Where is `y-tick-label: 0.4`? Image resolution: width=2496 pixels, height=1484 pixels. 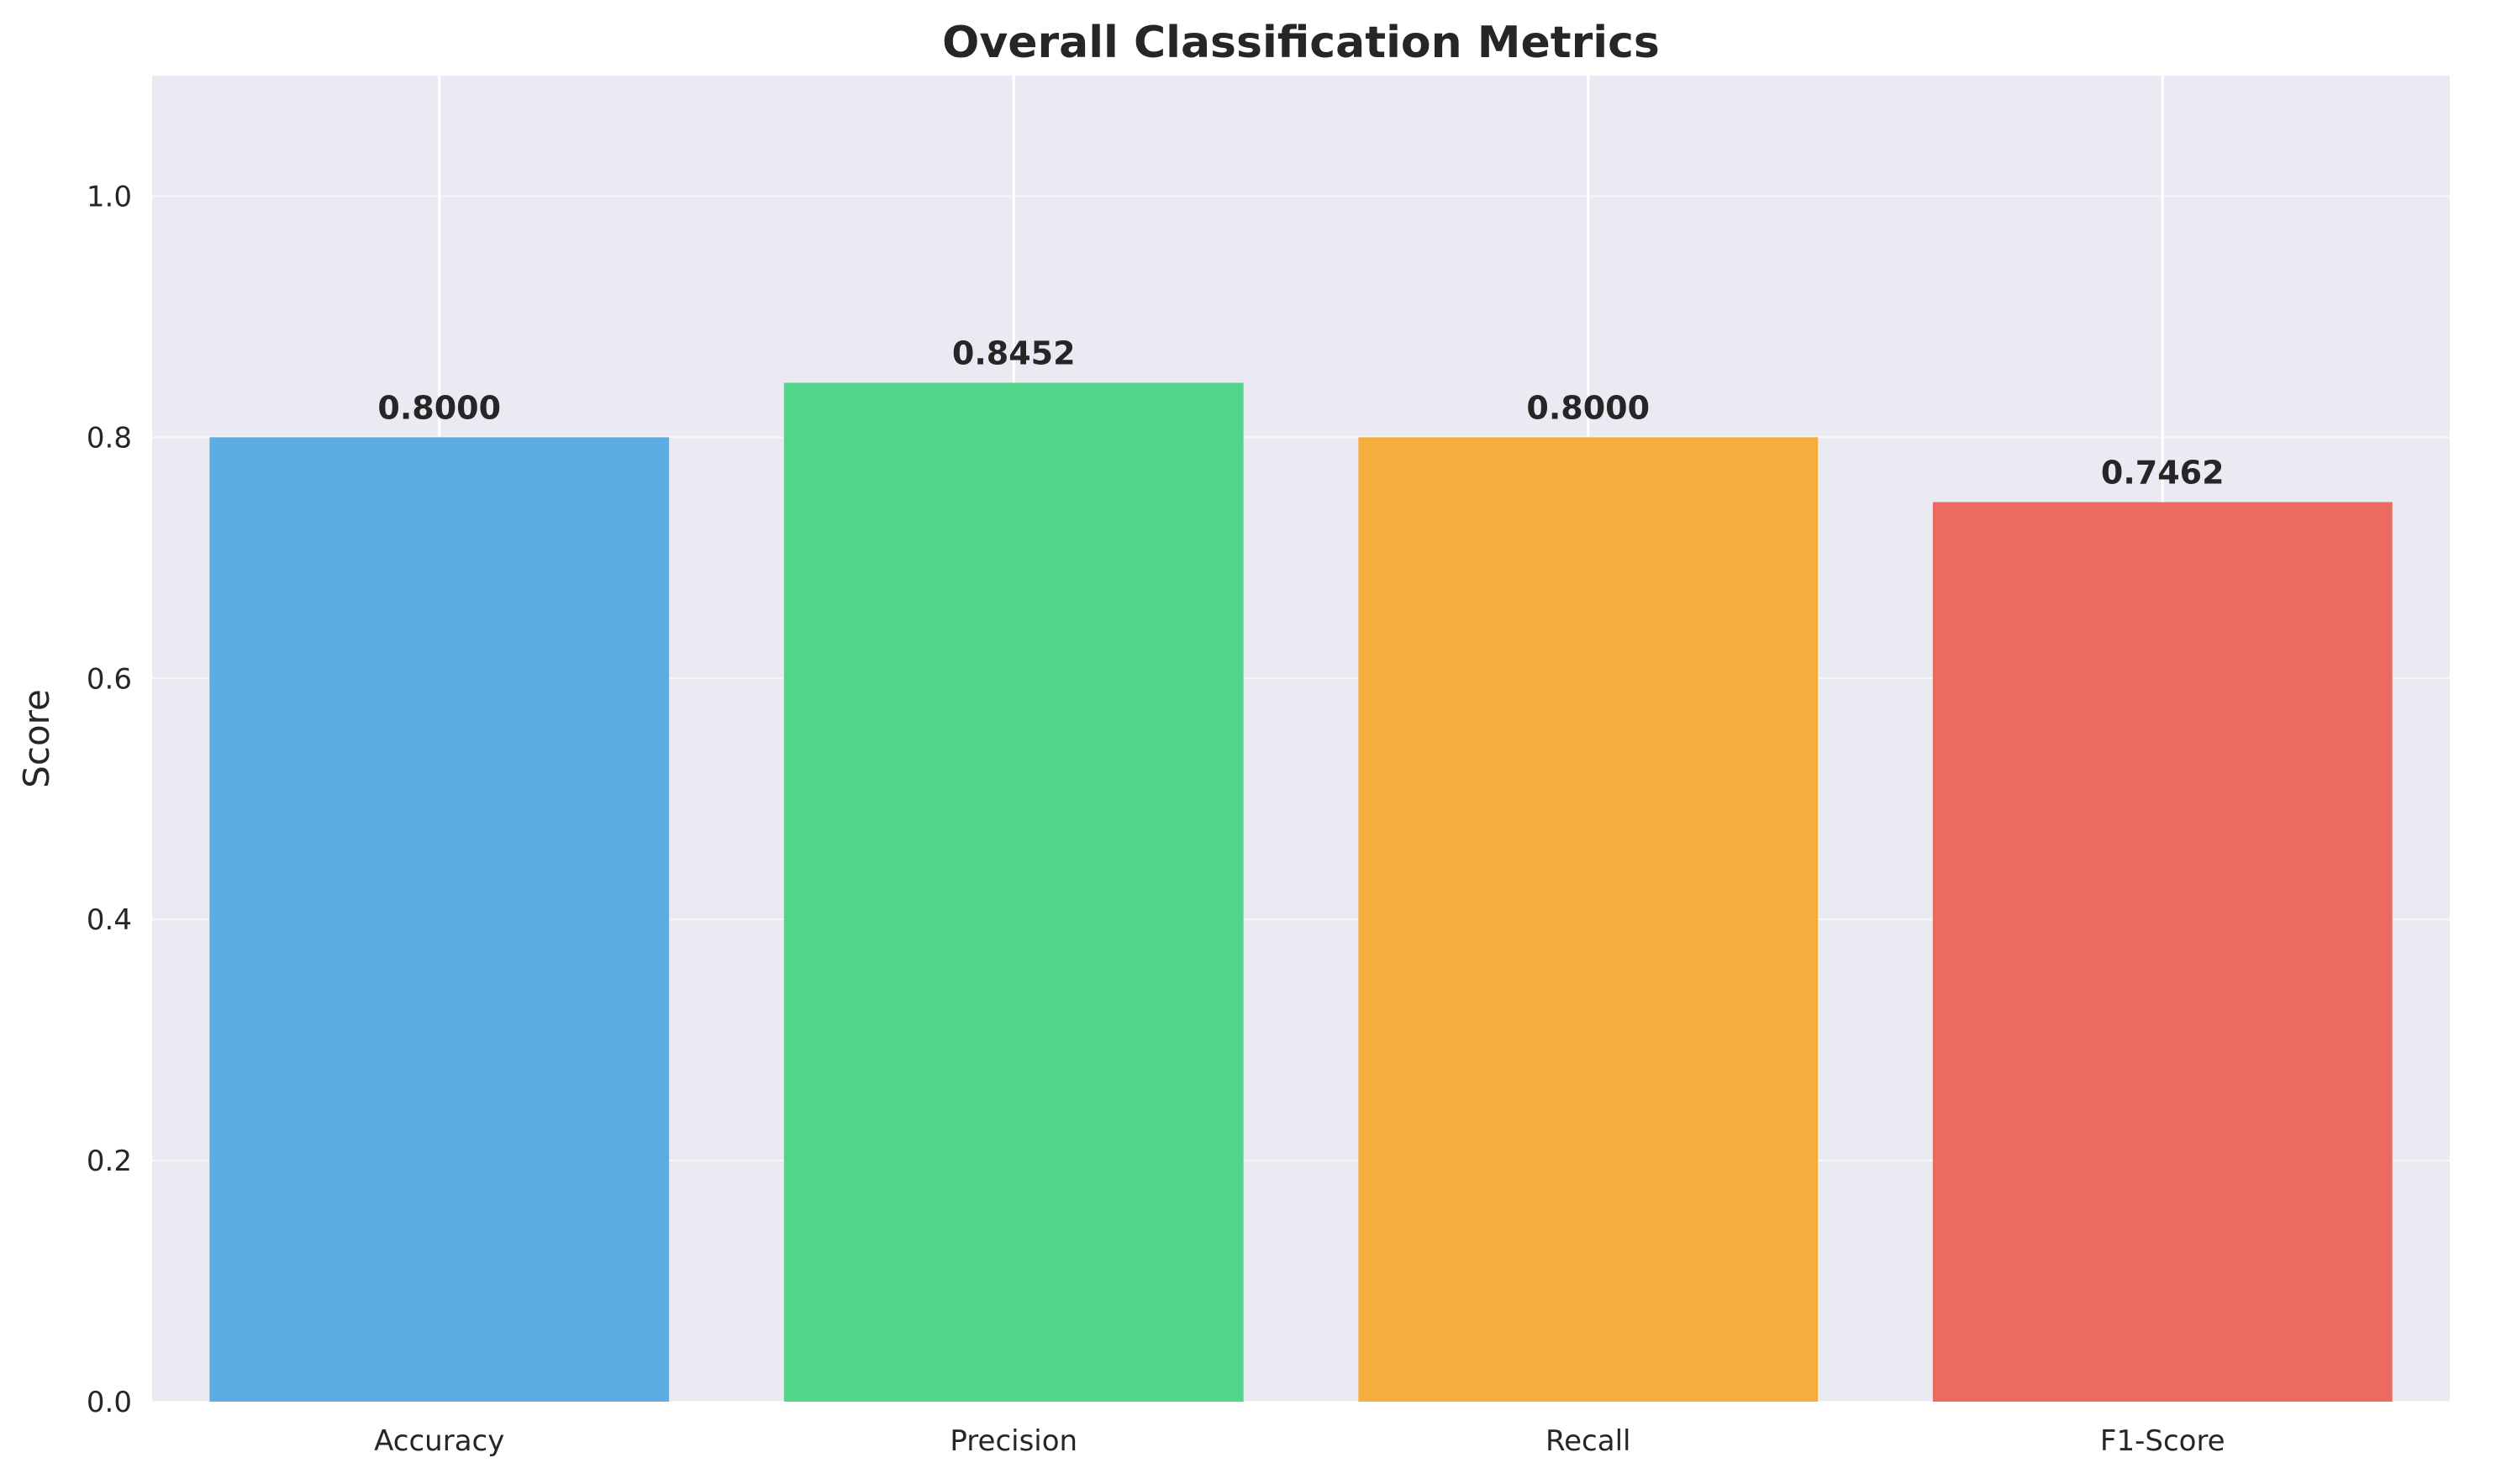 y-tick-label: 0.4 is located at coordinates (109, 920).